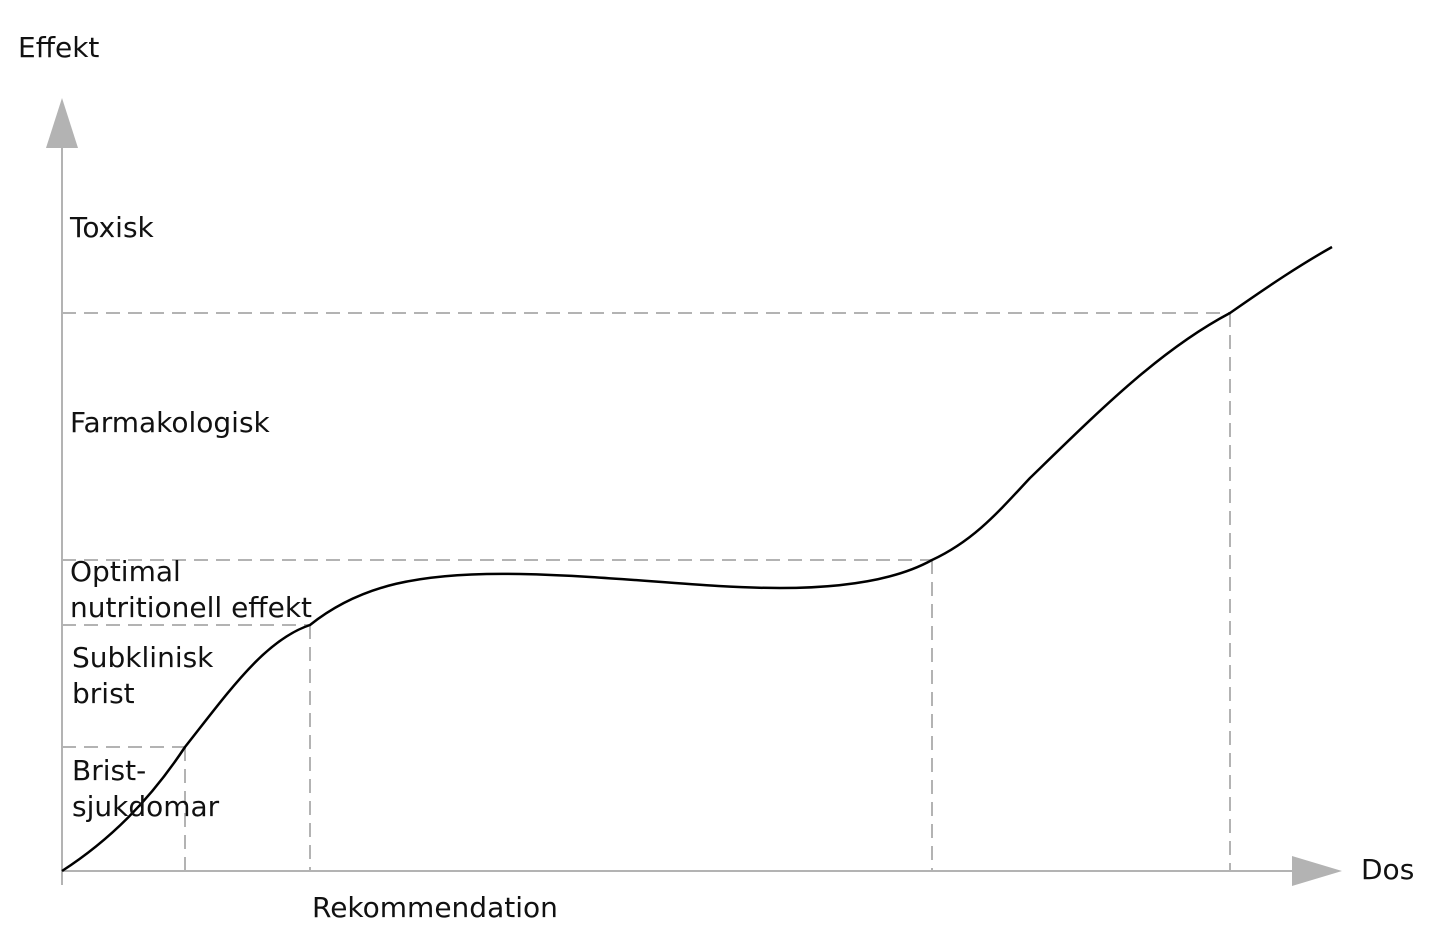 The width and height of the screenshot is (1447, 944). I want to click on x-axis-arrow-icon, so click(1317, 871).